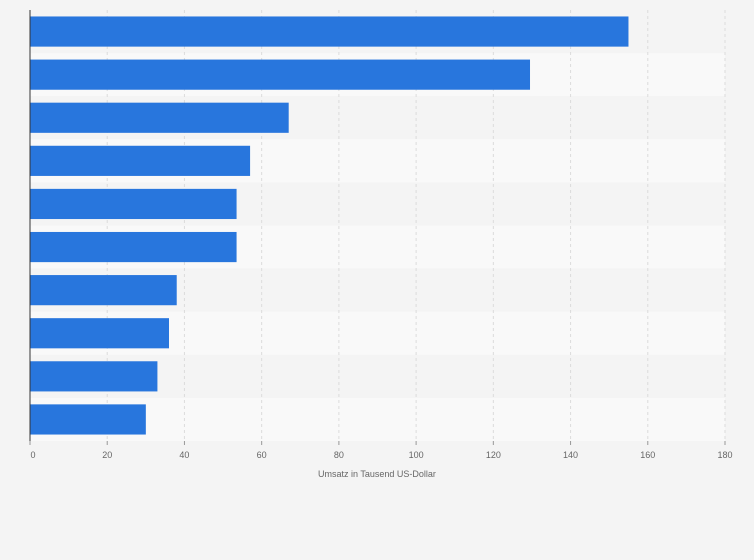 Image resolution: width=754 pixels, height=560 pixels. What do you see at coordinates (381, 450) in the screenshot?
I see `x-axis-ticks: 0 20 40 60 80 100 120 140 160 180` at bounding box center [381, 450].